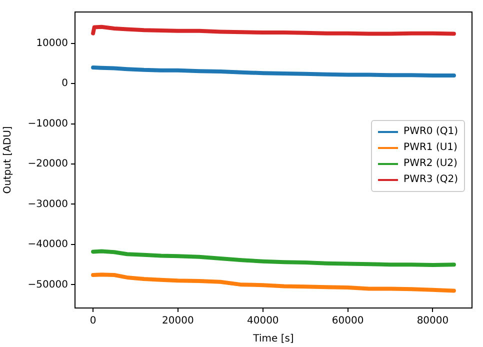 The height and width of the screenshot is (347, 483). Describe the element at coordinates (431, 180) in the screenshot. I see `legend-label: PWR3 (Q2)` at that location.